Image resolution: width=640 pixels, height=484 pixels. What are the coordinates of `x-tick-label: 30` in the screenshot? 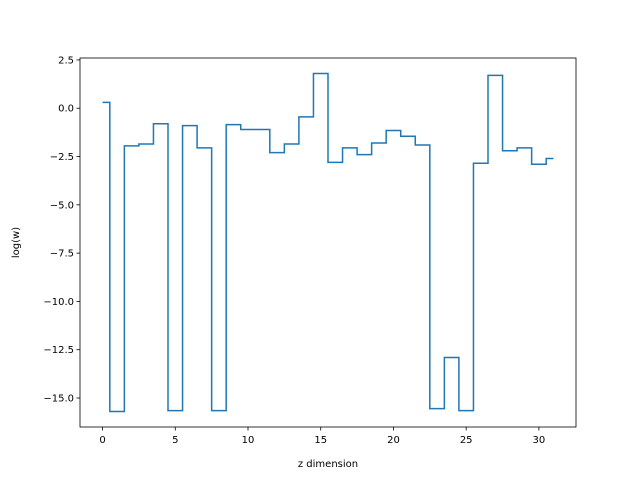 It's located at (539, 440).